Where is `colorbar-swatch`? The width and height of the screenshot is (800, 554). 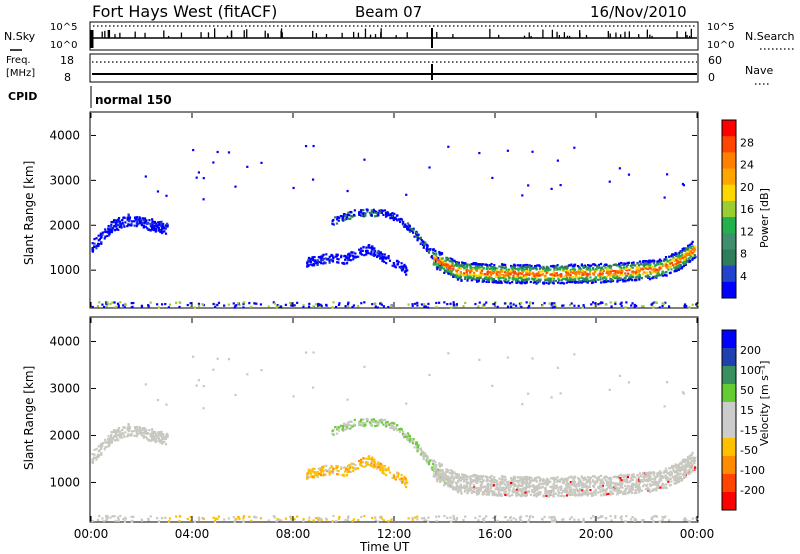 colorbar-swatch is located at coordinates (729, 161).